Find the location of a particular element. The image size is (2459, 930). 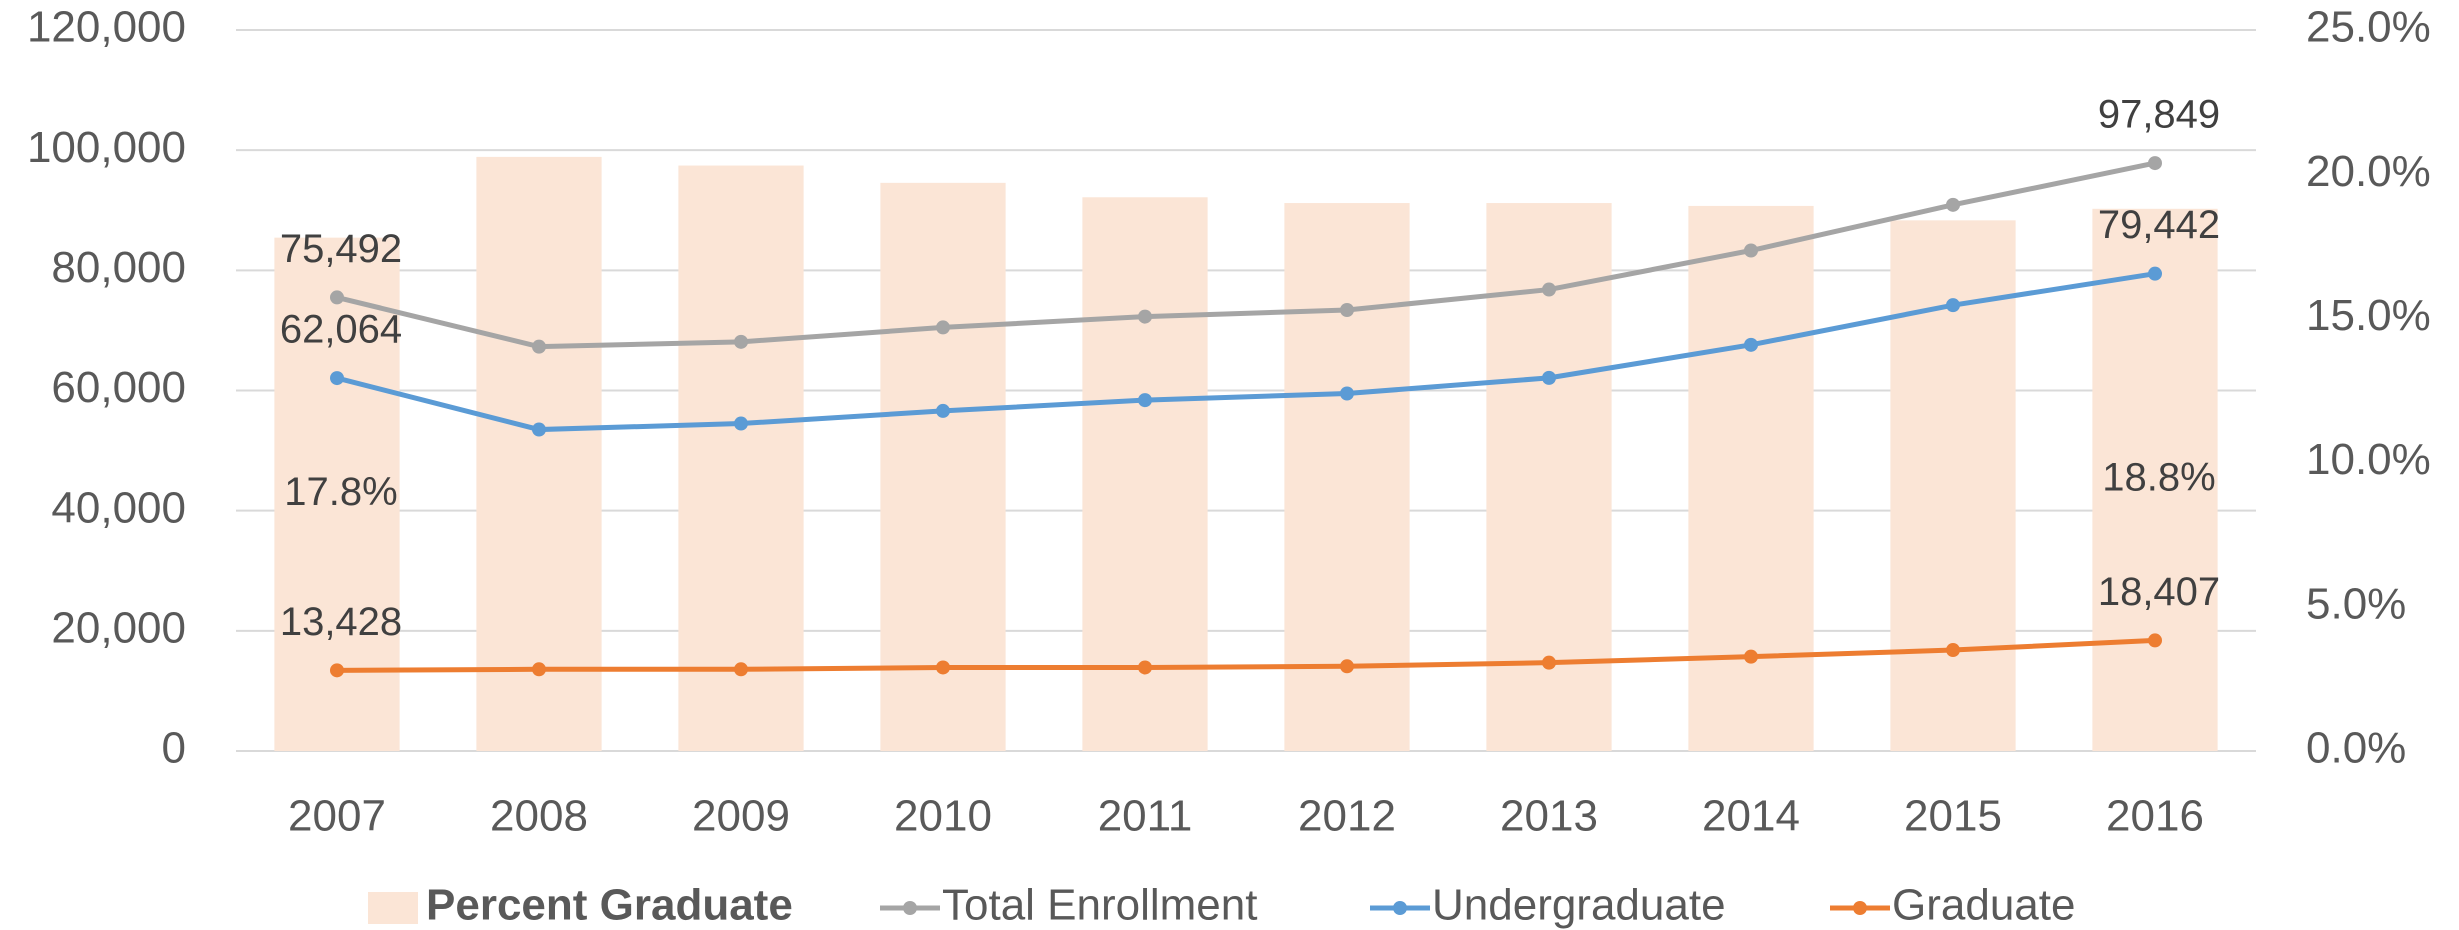

x-tick-label: 2011 is located at coordinates (1145, 816).